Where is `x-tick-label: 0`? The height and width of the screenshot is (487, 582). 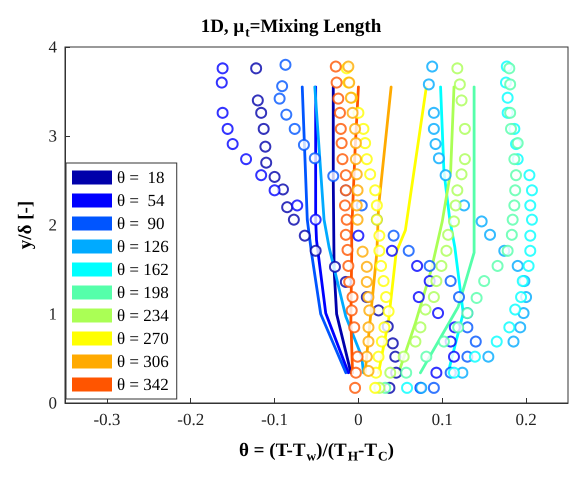 x-tick-label: 0 is located at coordinates (358, 419).